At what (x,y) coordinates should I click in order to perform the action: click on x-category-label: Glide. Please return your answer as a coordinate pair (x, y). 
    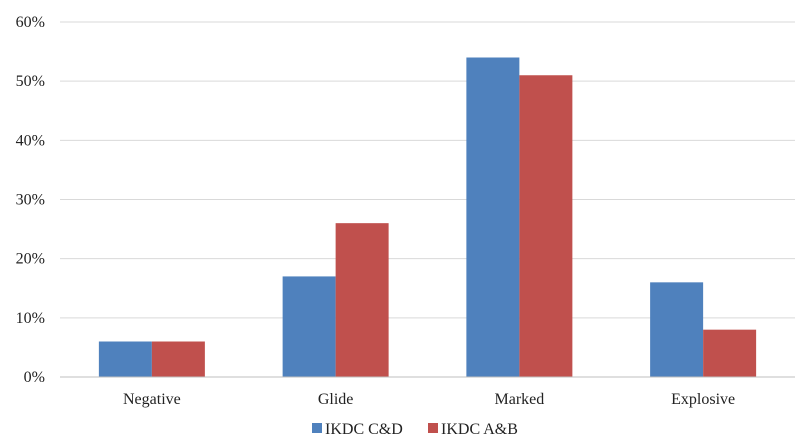
    Looking at the image, I should click on (336, 399).